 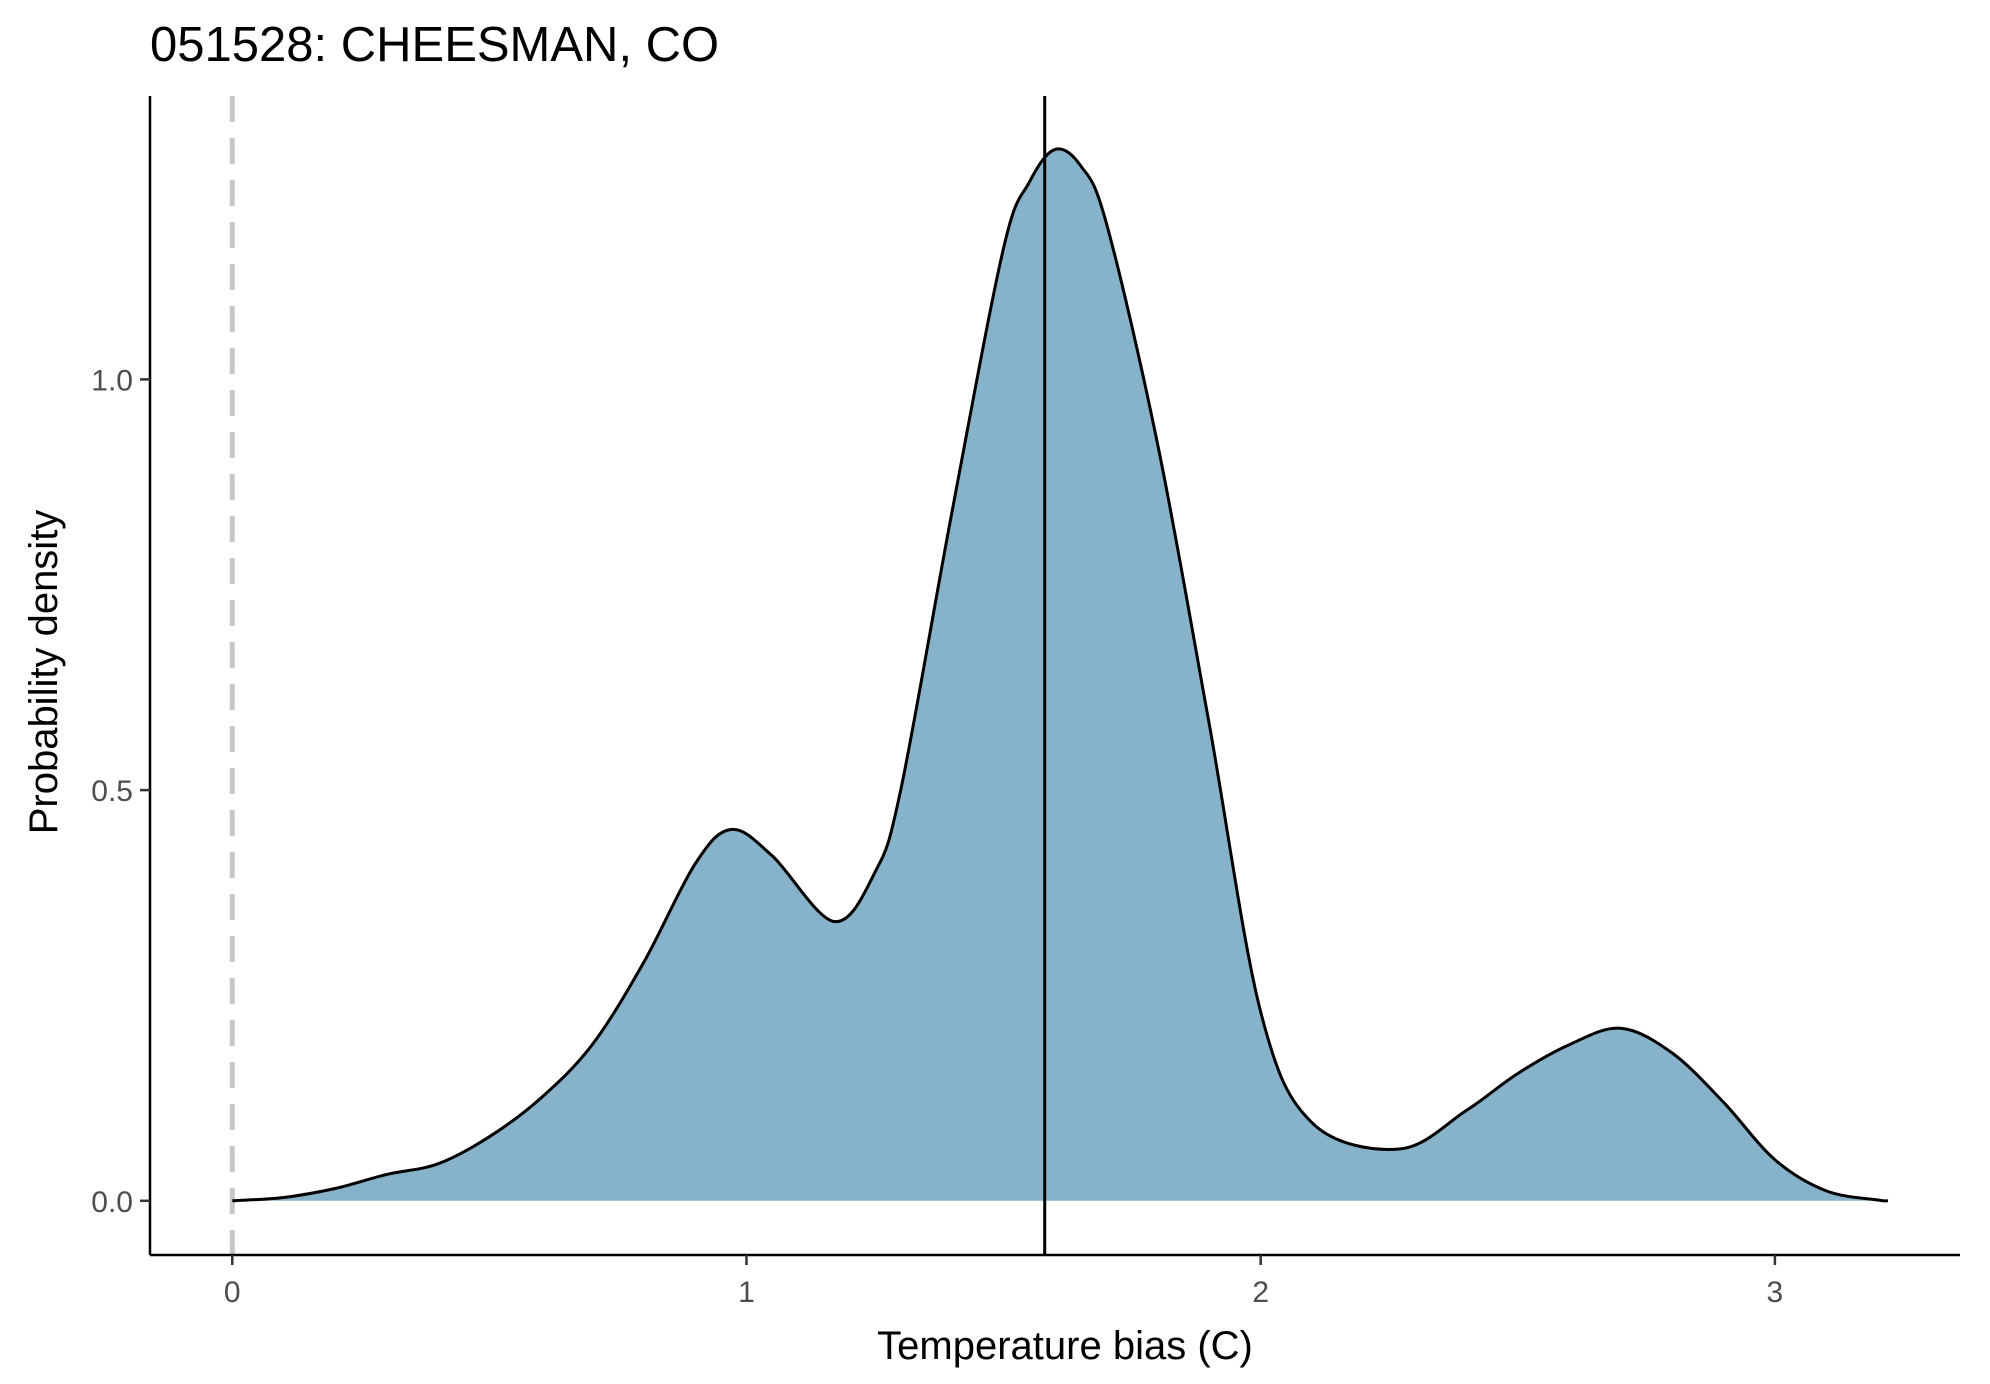 I want to click on y-axis-ticks: 0.0 0.5 1.0, so click(x=120, y=791).